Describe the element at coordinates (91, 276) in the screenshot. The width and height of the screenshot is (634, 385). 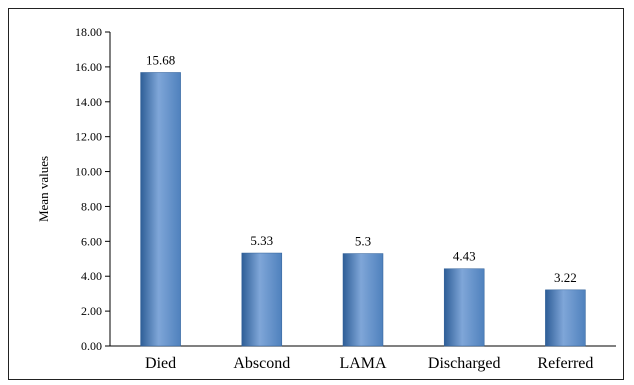
I see `y-tick-label: 4.00` at that location.